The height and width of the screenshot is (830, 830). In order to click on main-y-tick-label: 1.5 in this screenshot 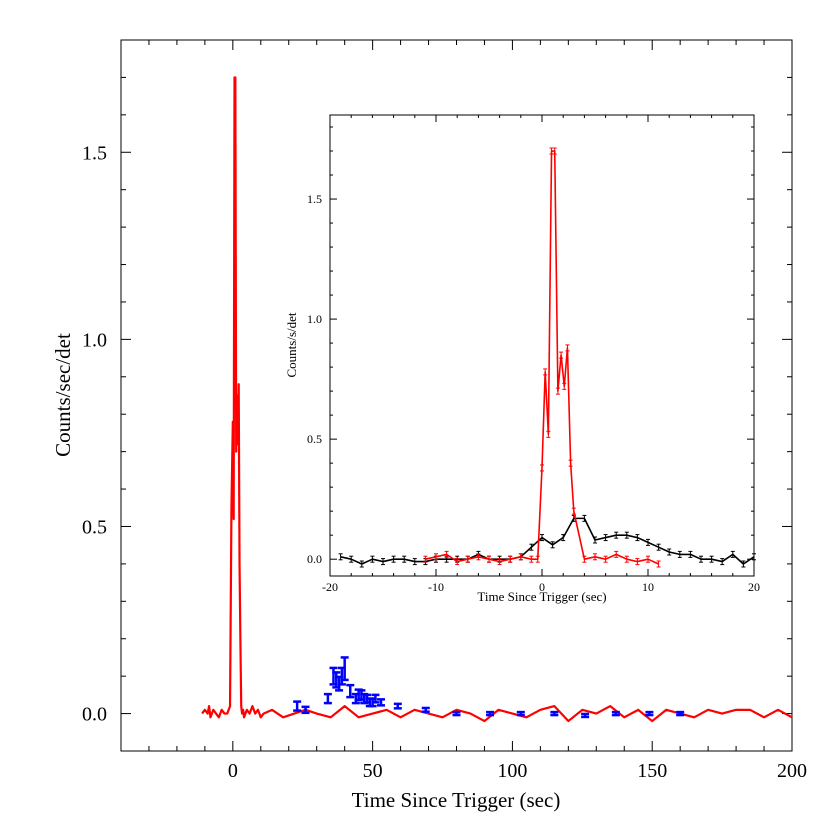, I will do `click(94, 153)`.